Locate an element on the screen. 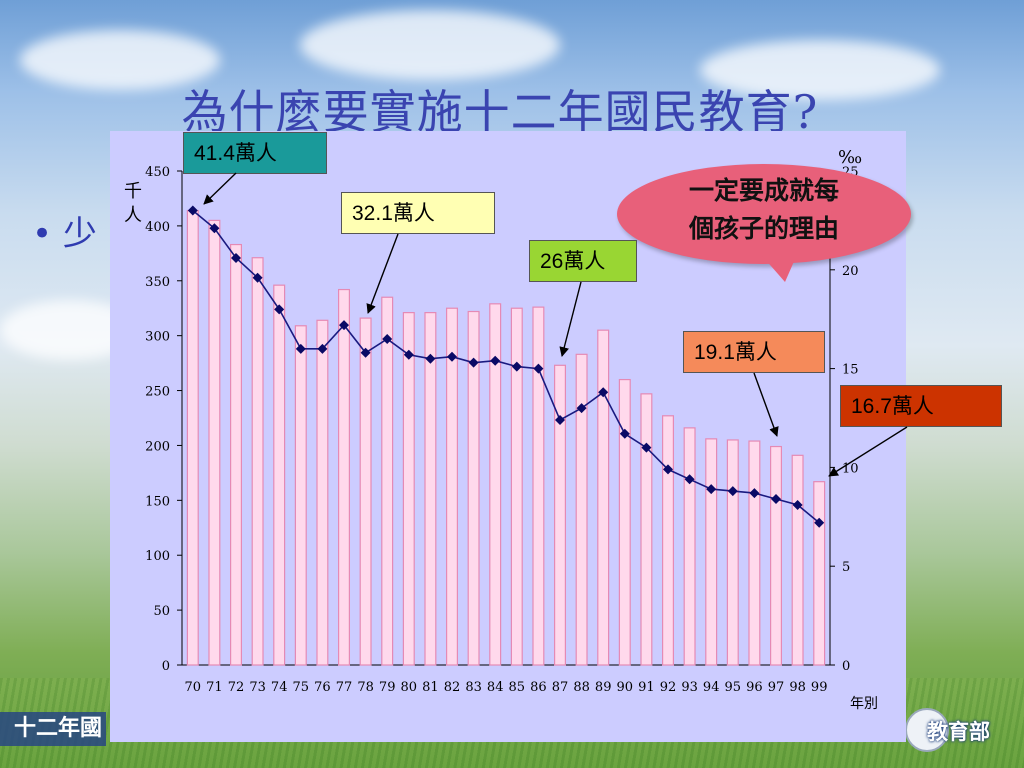 This screenshot has width=1024, height=768. y2-tick-label: 10 is located at coordinates (850, 468).